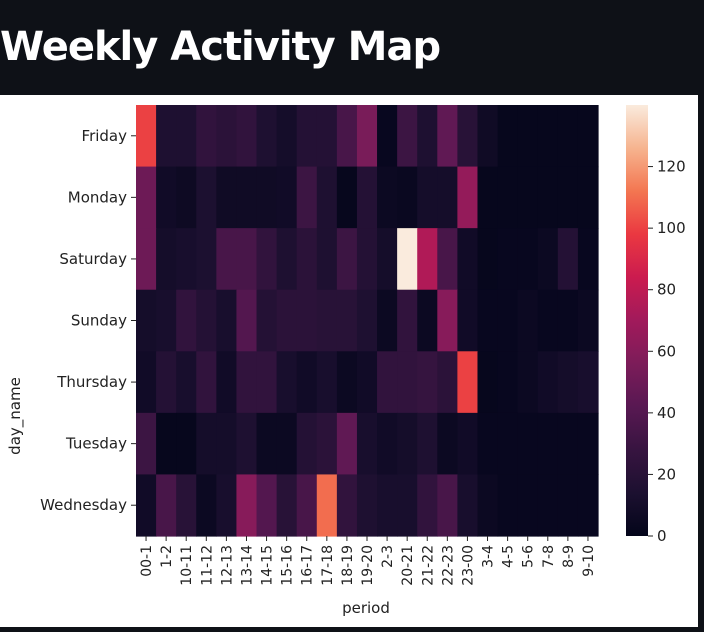 This screenshot has width=704, height=632. What do you see at coordinates (666, 351) in the screenshot?
I see `colorbar-tick-label: 60` at bounding box center [666, 351].